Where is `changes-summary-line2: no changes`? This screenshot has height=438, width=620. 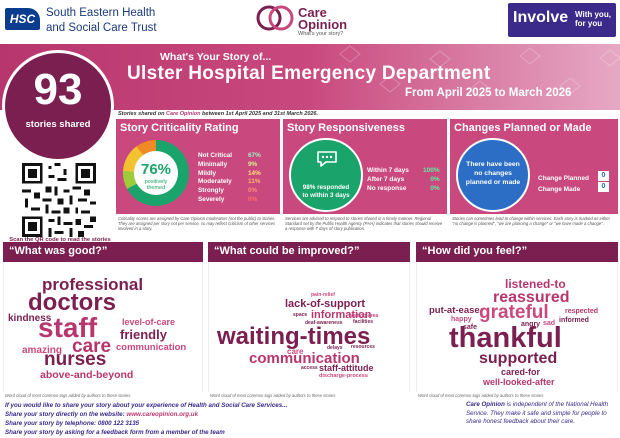 changes-summary-line2: no changes is located at coordinates (493, 173).